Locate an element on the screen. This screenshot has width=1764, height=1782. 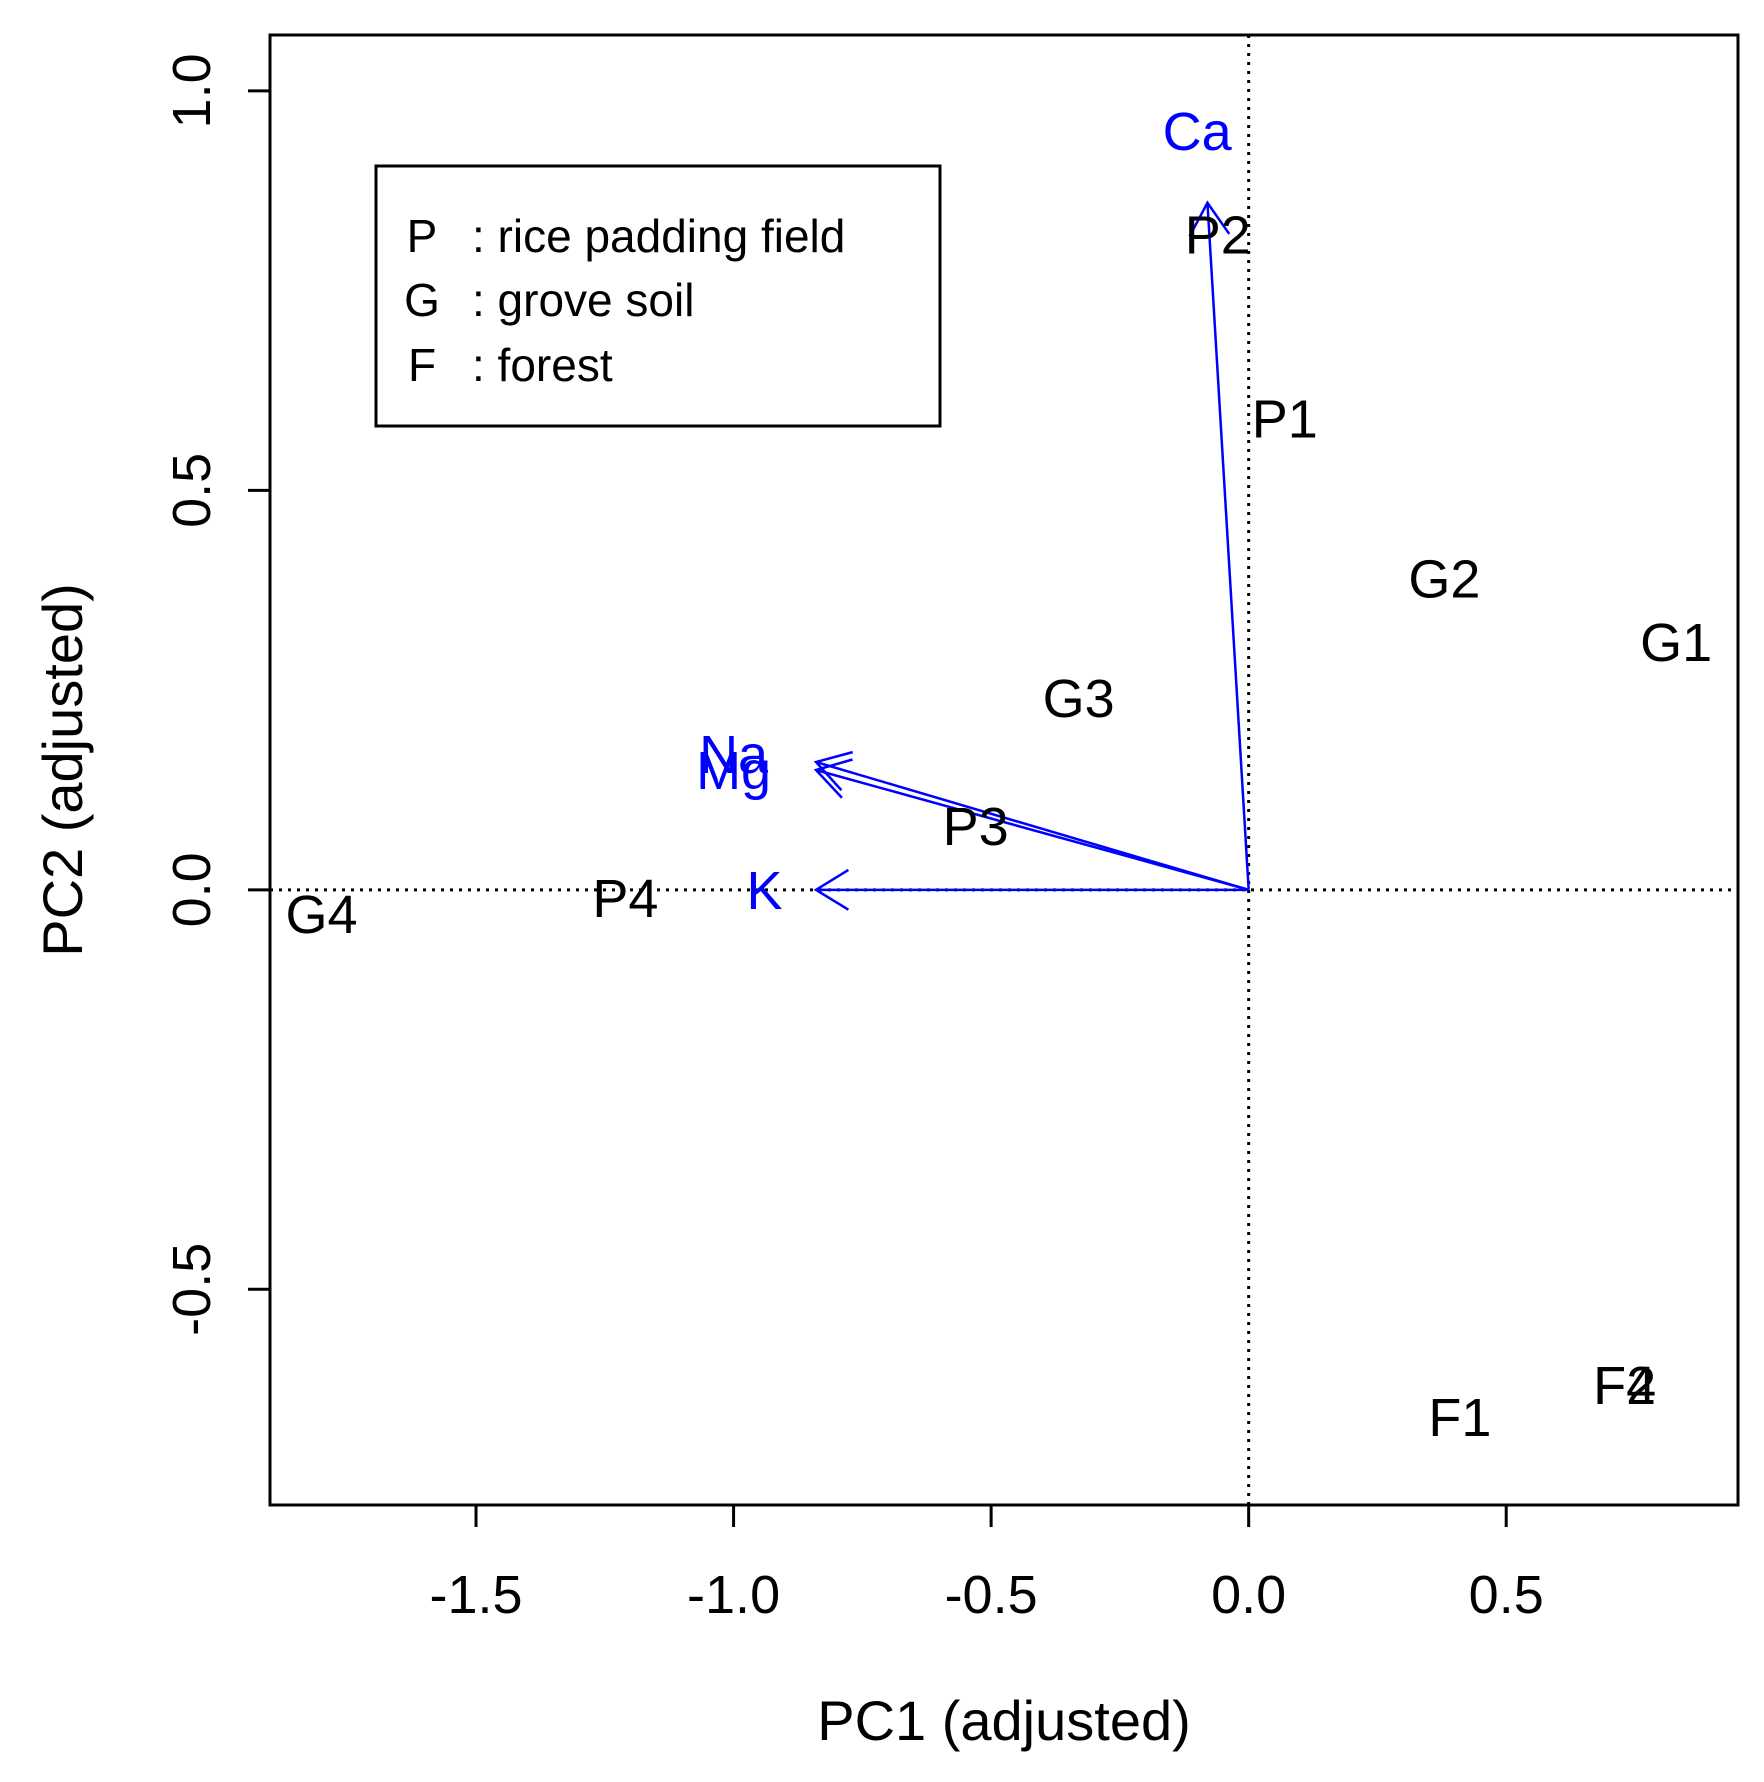
x-tick-label: -1.0 is located at coordinates (733, 1595).